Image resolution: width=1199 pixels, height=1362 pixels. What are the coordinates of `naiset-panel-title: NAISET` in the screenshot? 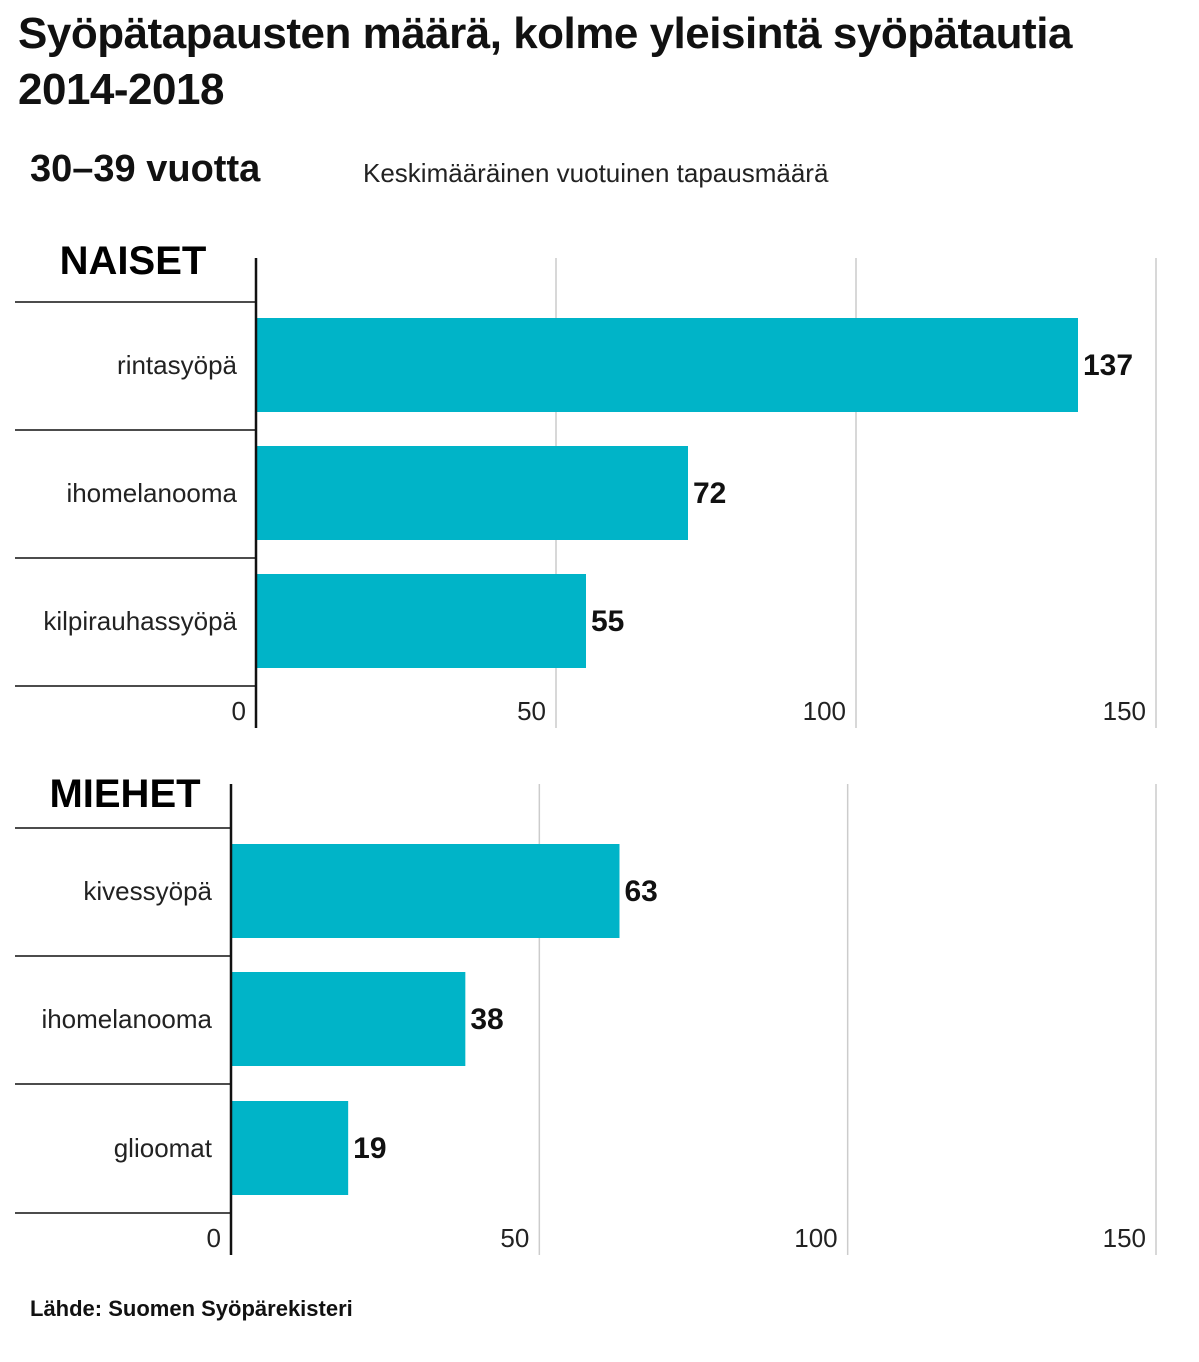 It's located at (133, 261).